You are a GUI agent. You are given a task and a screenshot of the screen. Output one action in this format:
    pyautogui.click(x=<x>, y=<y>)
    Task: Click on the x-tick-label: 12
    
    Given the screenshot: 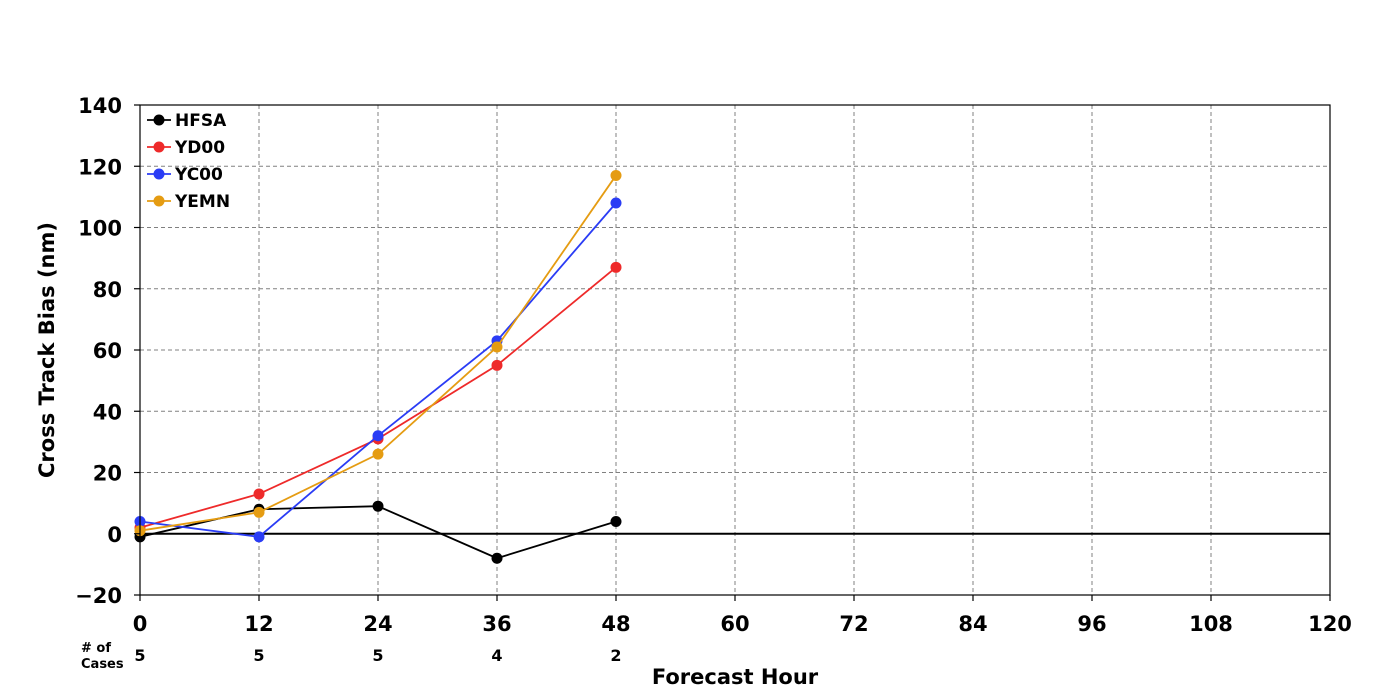 What is the action you would take?
    pyautogui.click(x=258, y=624)
    